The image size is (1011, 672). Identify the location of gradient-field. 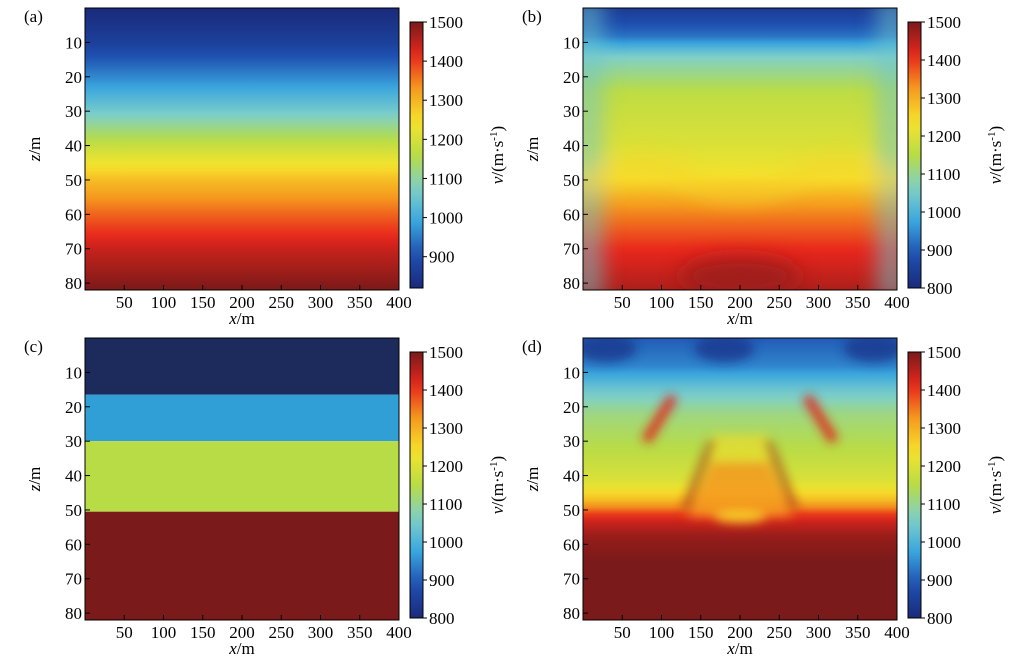
(242, 149).